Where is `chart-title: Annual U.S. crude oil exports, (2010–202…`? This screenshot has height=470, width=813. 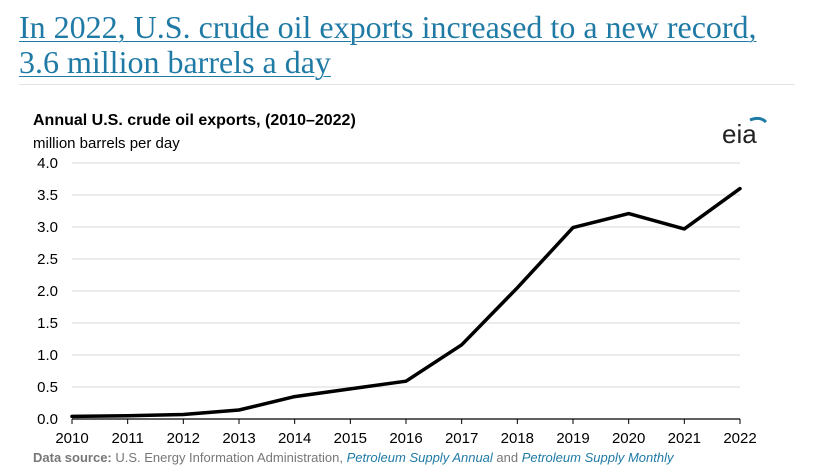 chart-title: Annual U.S. crude oil exports, (2010–202… is located at coordinates (194, 120).